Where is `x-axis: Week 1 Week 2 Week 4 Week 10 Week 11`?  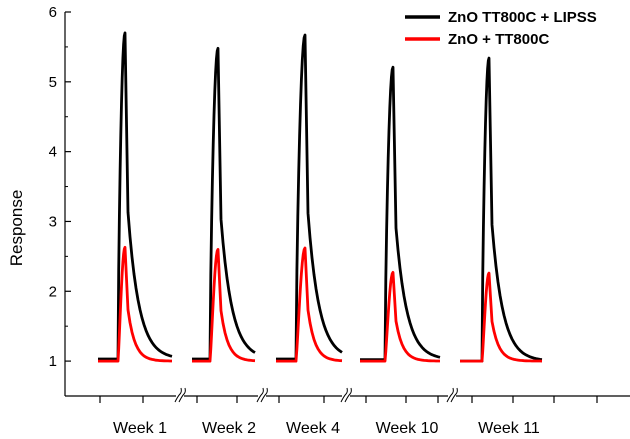
x-axis: Week 1 Week 2 Week 4 Week 10 Week 11 is located at coordinates (347, 412).